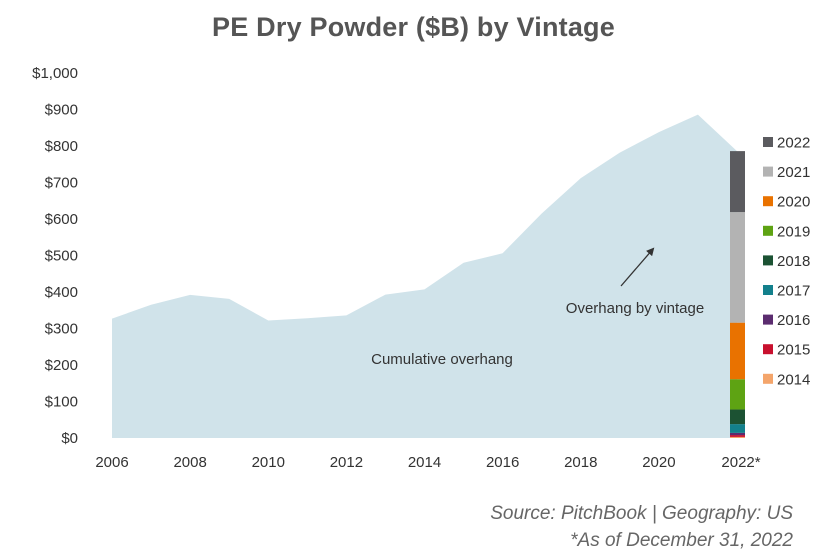 Image resolution: width=827 pixels, height=556 pixels. What do you see at coordinates (740, 462) in the screenshot?
I see `x-tick-label: 2022*` at bounding box center [740, 462].